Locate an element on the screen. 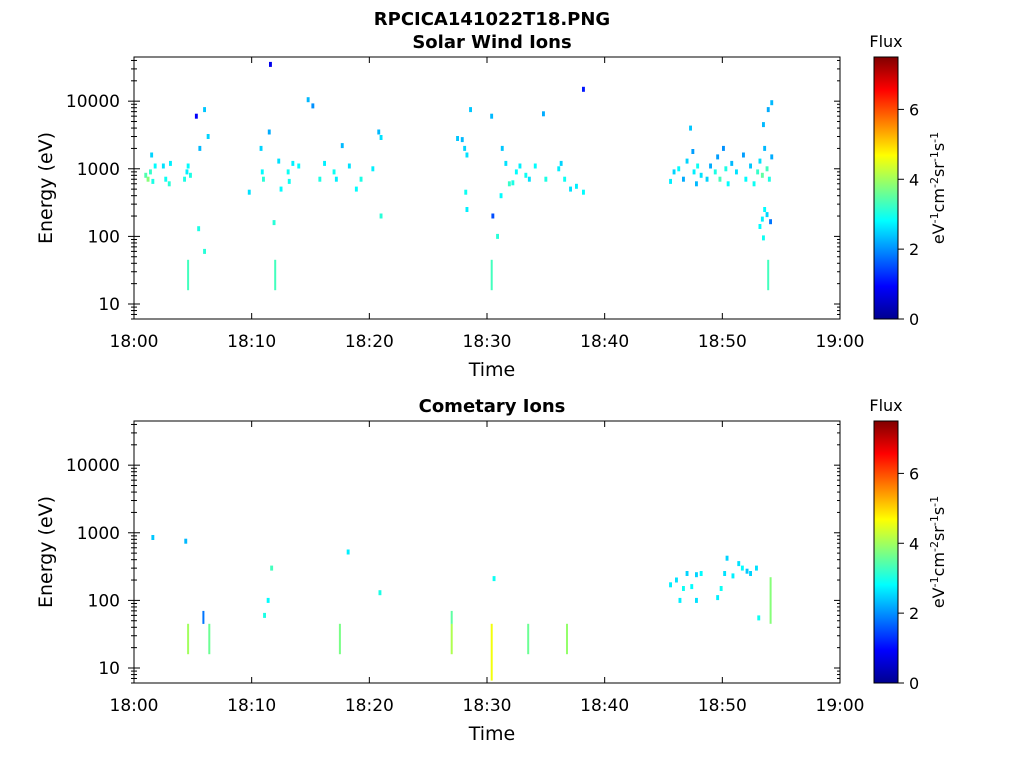 This screenshot has height=768, width=1024. cometary-title: Cometary Ions is located at coordinates (492, 406).